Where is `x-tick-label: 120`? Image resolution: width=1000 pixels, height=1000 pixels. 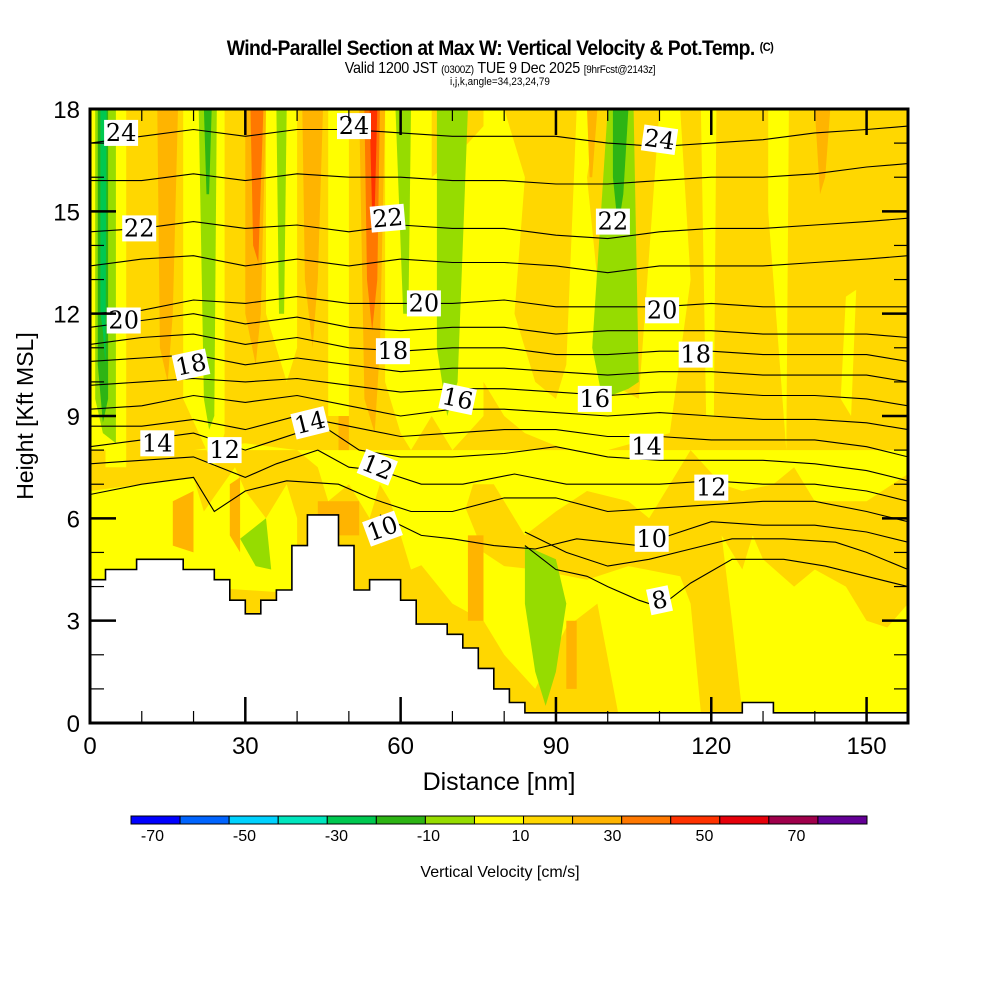
x-tick-label: 120 is located at coordinates (711, 746).